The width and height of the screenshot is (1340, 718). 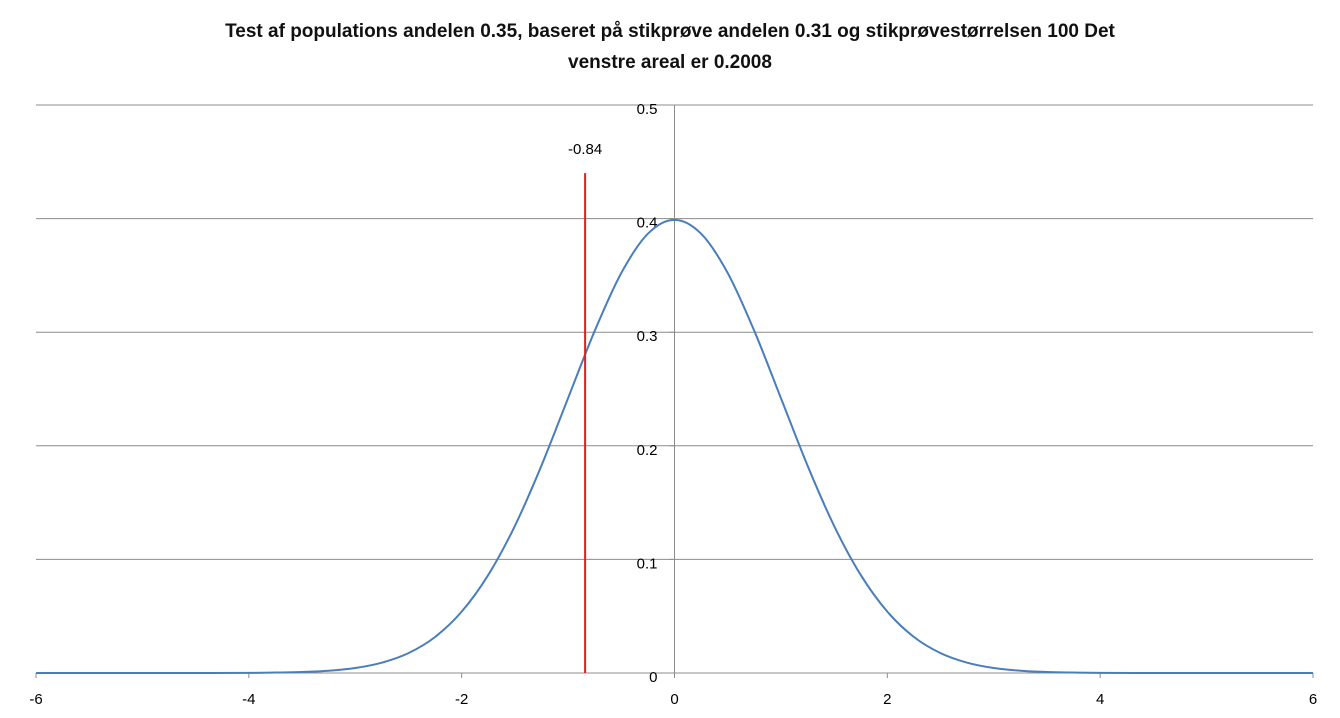 What do you see at coordinates (647, 450) in the screenshot?
I see `y-tick-label-2: 0.2` at bounding box center [647, 450].